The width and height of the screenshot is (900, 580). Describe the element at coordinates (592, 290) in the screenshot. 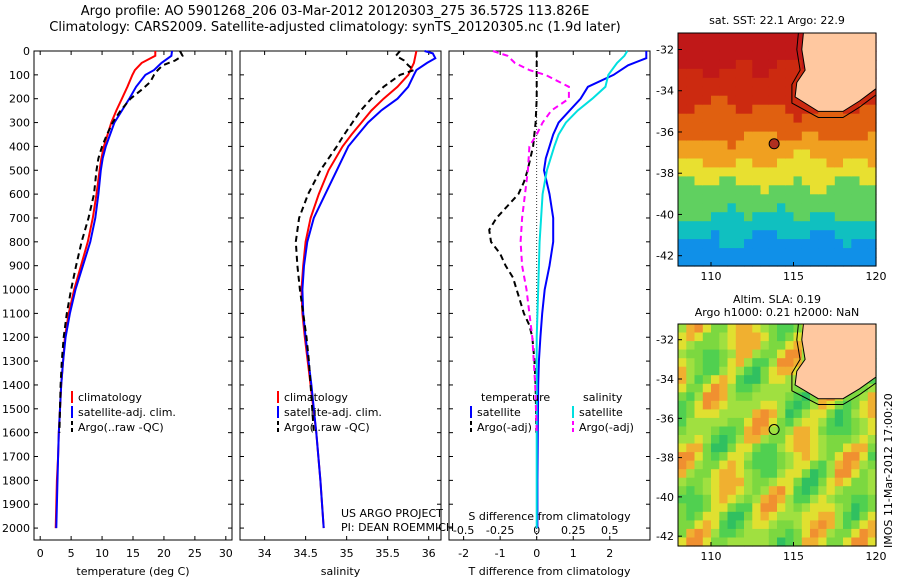

I see `series-line-temperature-satellite` at that location.